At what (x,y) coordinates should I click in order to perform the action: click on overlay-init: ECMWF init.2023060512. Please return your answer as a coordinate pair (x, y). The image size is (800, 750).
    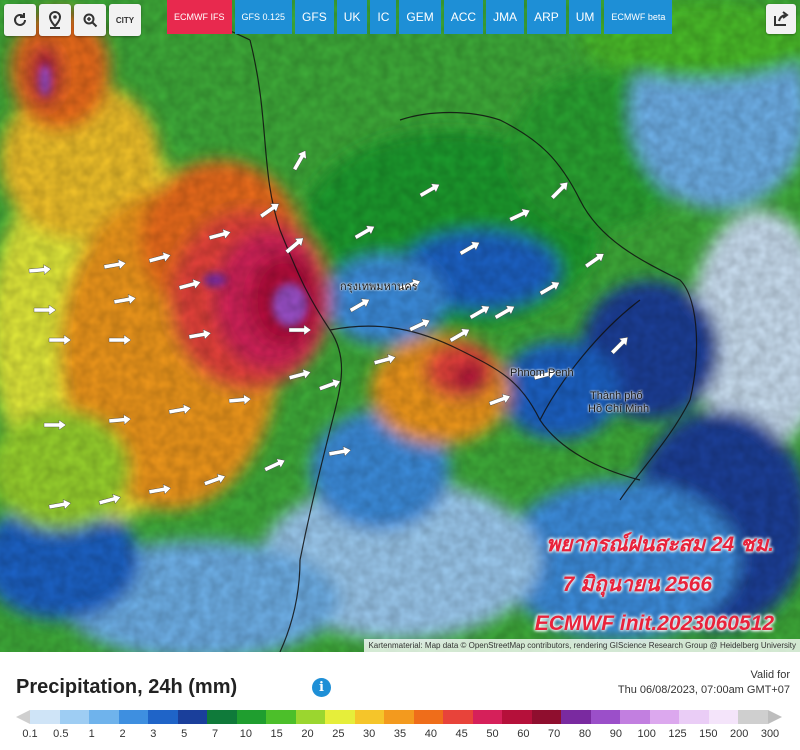
    Looking at the image, I should click on (654, 623).